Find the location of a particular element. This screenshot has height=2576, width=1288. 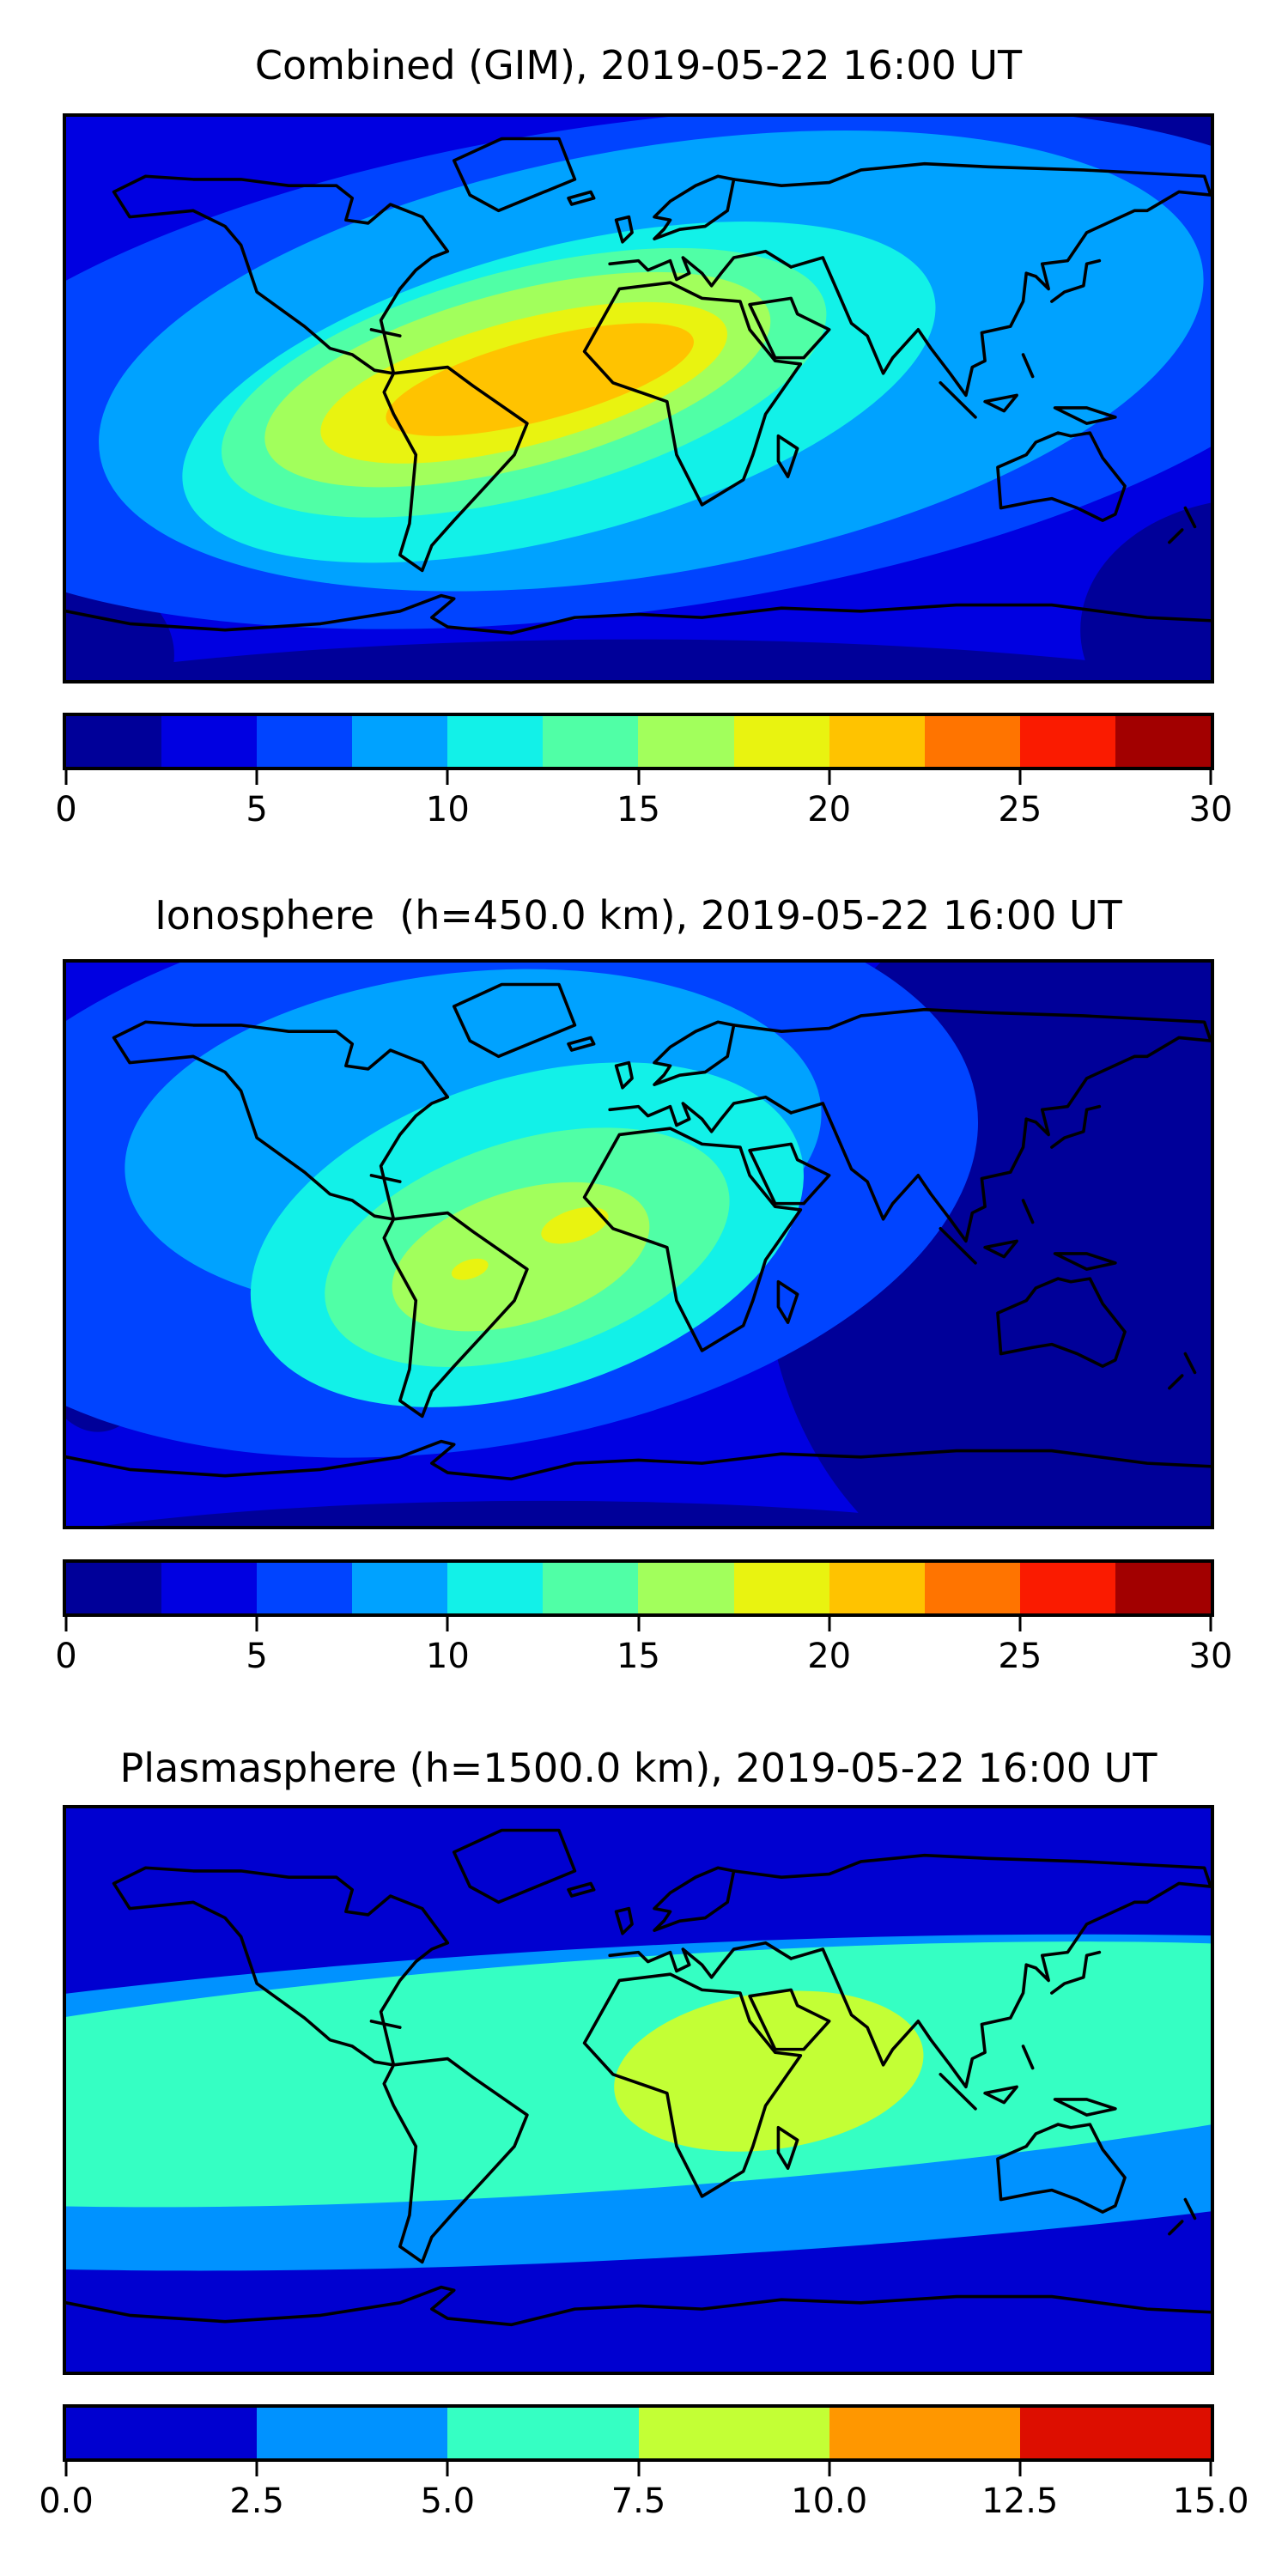

colorbar-plasmasphere is located at coordinates (638, 2433).